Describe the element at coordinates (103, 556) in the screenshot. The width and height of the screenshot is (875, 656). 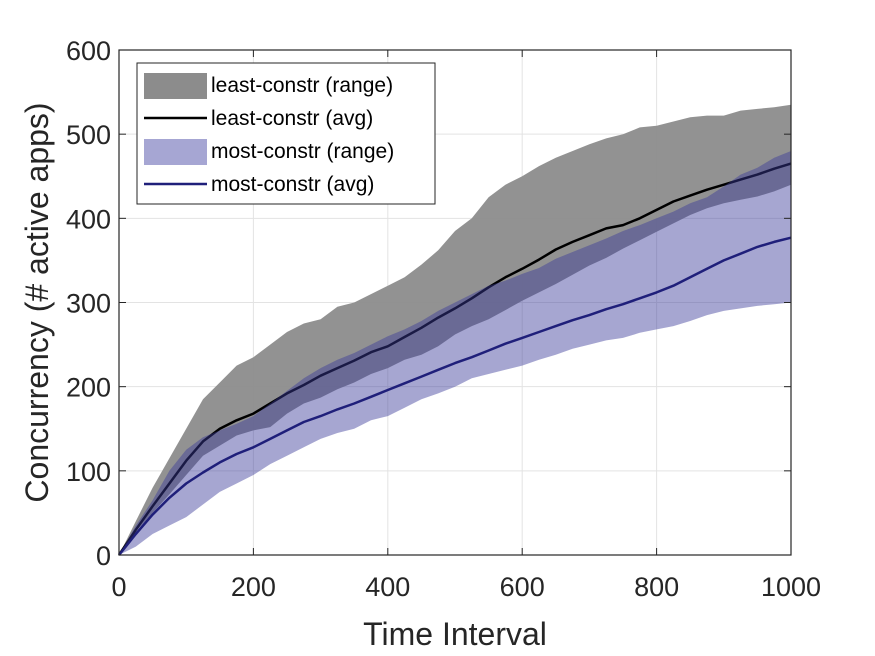
I see `y-tick-label: 0` at that location.